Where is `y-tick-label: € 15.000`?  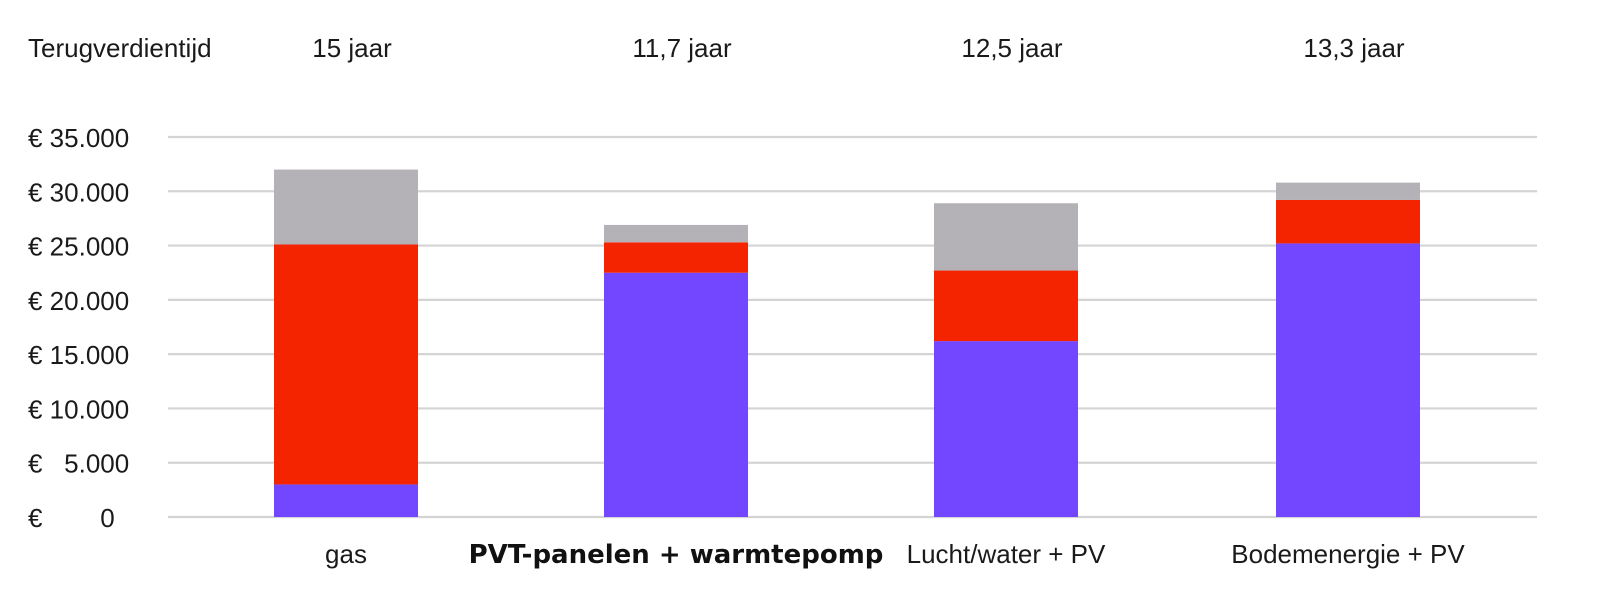
y-tick-label: € 15.000 is located at coordinates (78, 355).